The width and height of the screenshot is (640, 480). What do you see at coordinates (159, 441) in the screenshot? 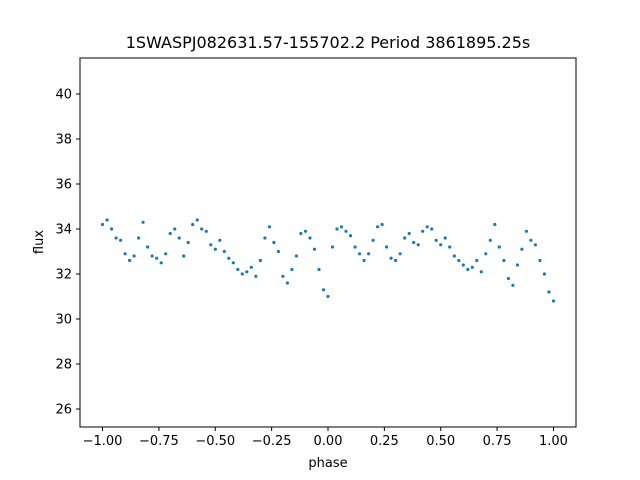
I see `x-tick-label: −0.75` at bounding box center [159, 441].